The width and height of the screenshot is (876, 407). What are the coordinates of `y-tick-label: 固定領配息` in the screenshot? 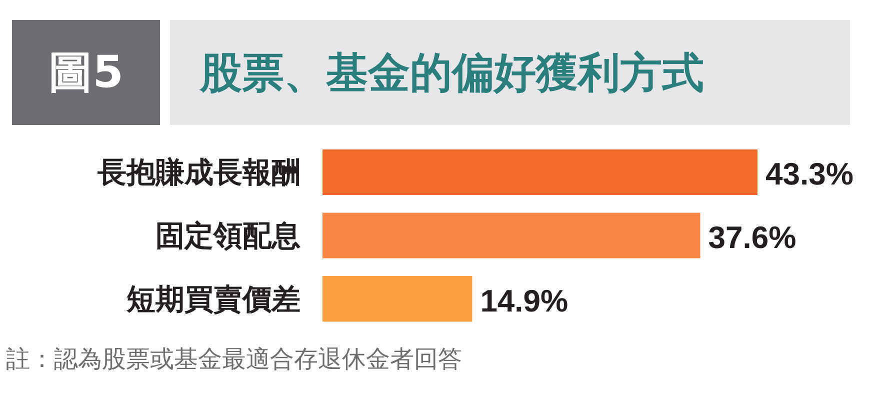 It's located at (228, 235).